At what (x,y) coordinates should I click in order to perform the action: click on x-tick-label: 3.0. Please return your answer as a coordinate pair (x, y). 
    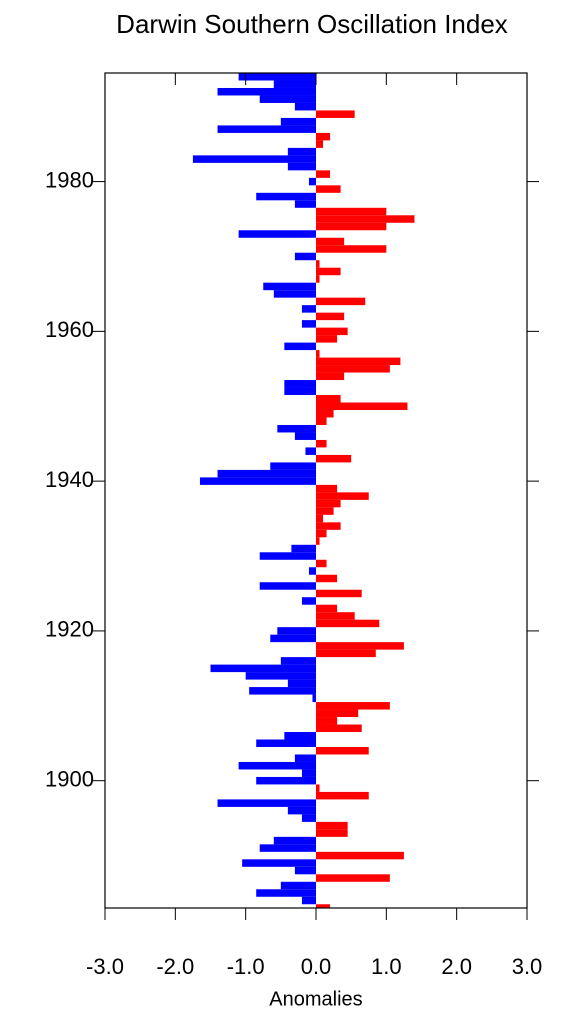
    Looking at the image, I should click on (527, 966).